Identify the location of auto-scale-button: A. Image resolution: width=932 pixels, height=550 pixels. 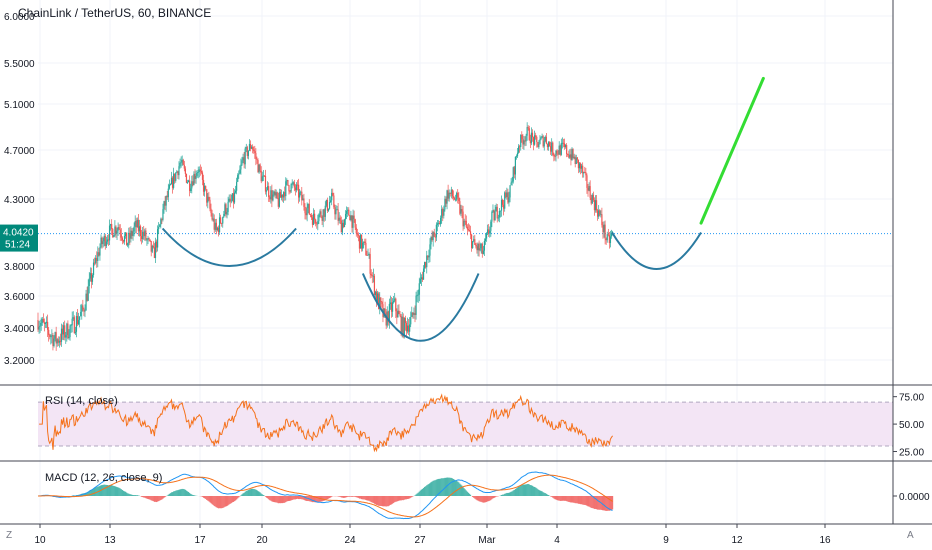
(910, 535).